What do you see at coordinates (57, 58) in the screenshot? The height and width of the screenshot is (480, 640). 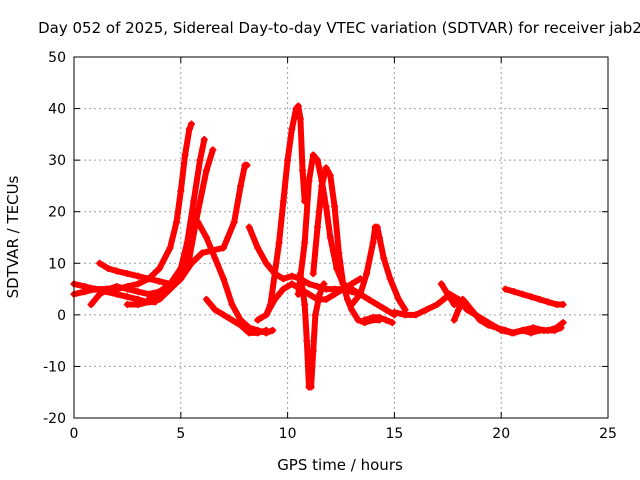 I see `y-tick-label: 50` at bounding box center [57, 58].